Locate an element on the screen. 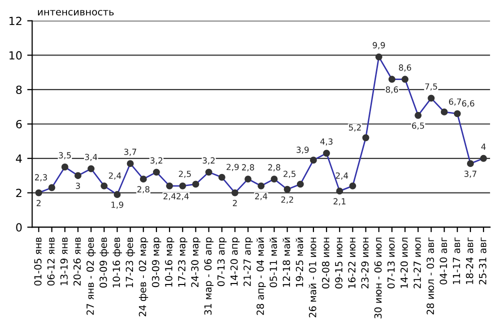 Image resolution: width=495 pixels, height=320 pixels. y-tick-label: 10 is located at coordinates (16, 55).